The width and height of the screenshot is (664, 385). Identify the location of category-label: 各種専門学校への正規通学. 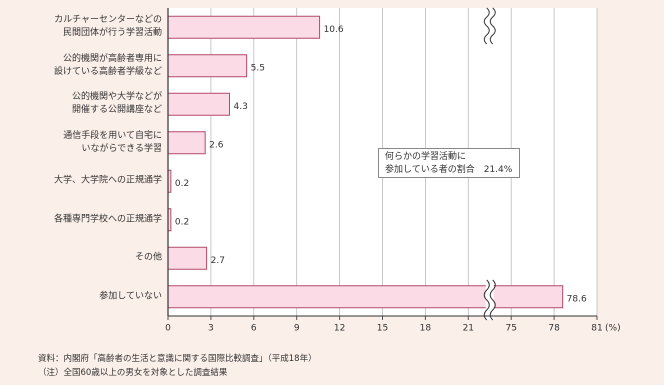
(107, 219).